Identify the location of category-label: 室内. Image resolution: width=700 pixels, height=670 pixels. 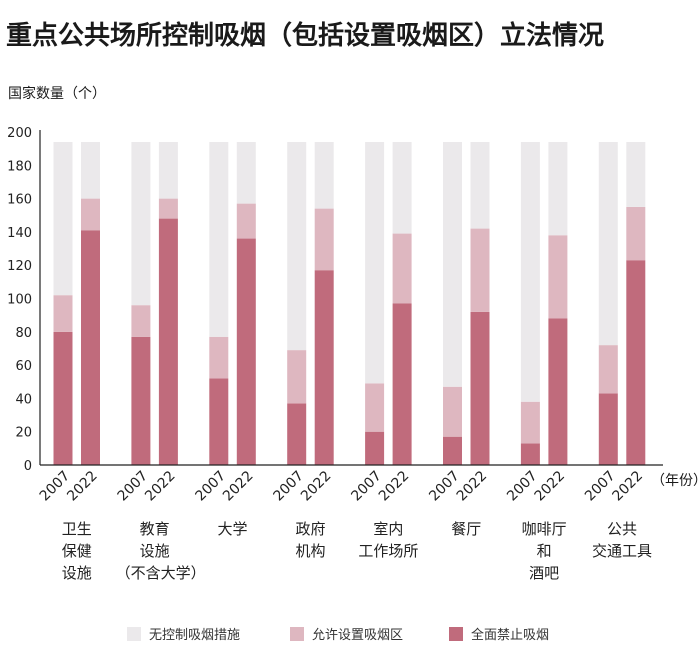
(388, 529).